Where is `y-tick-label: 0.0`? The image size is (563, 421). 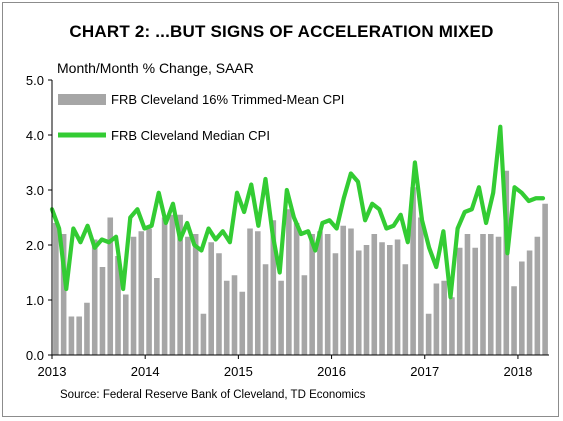 y-tick-label: 0.0 is located at coordinates (35, 355).